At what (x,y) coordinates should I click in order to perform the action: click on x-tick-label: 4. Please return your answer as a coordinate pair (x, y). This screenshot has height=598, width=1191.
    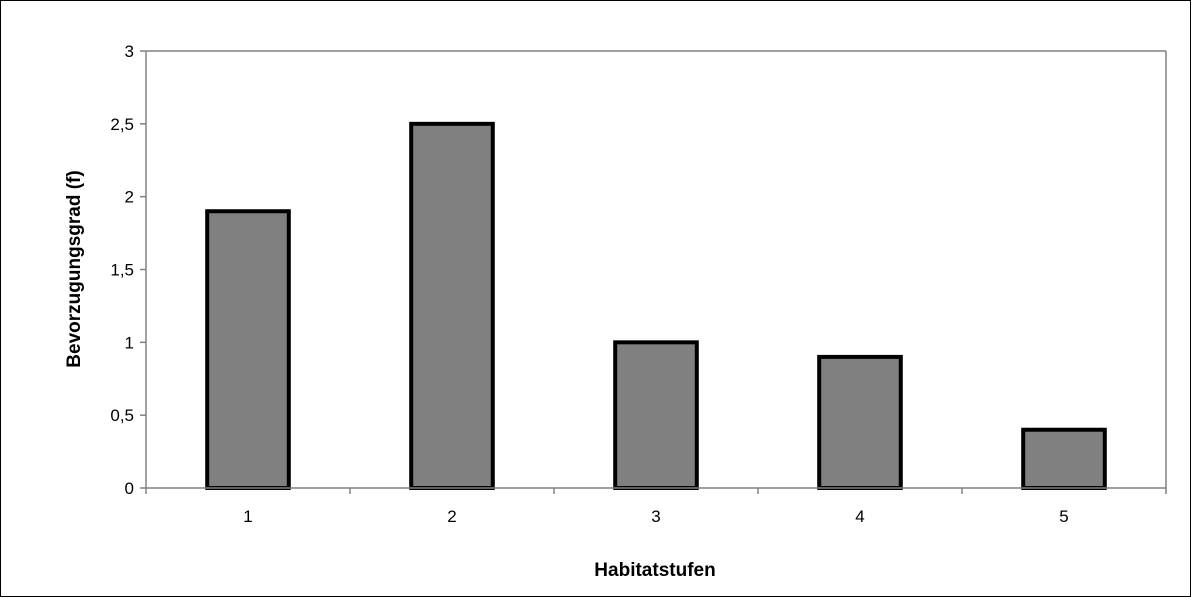
    Looking at the image, I should click on (859, 516).